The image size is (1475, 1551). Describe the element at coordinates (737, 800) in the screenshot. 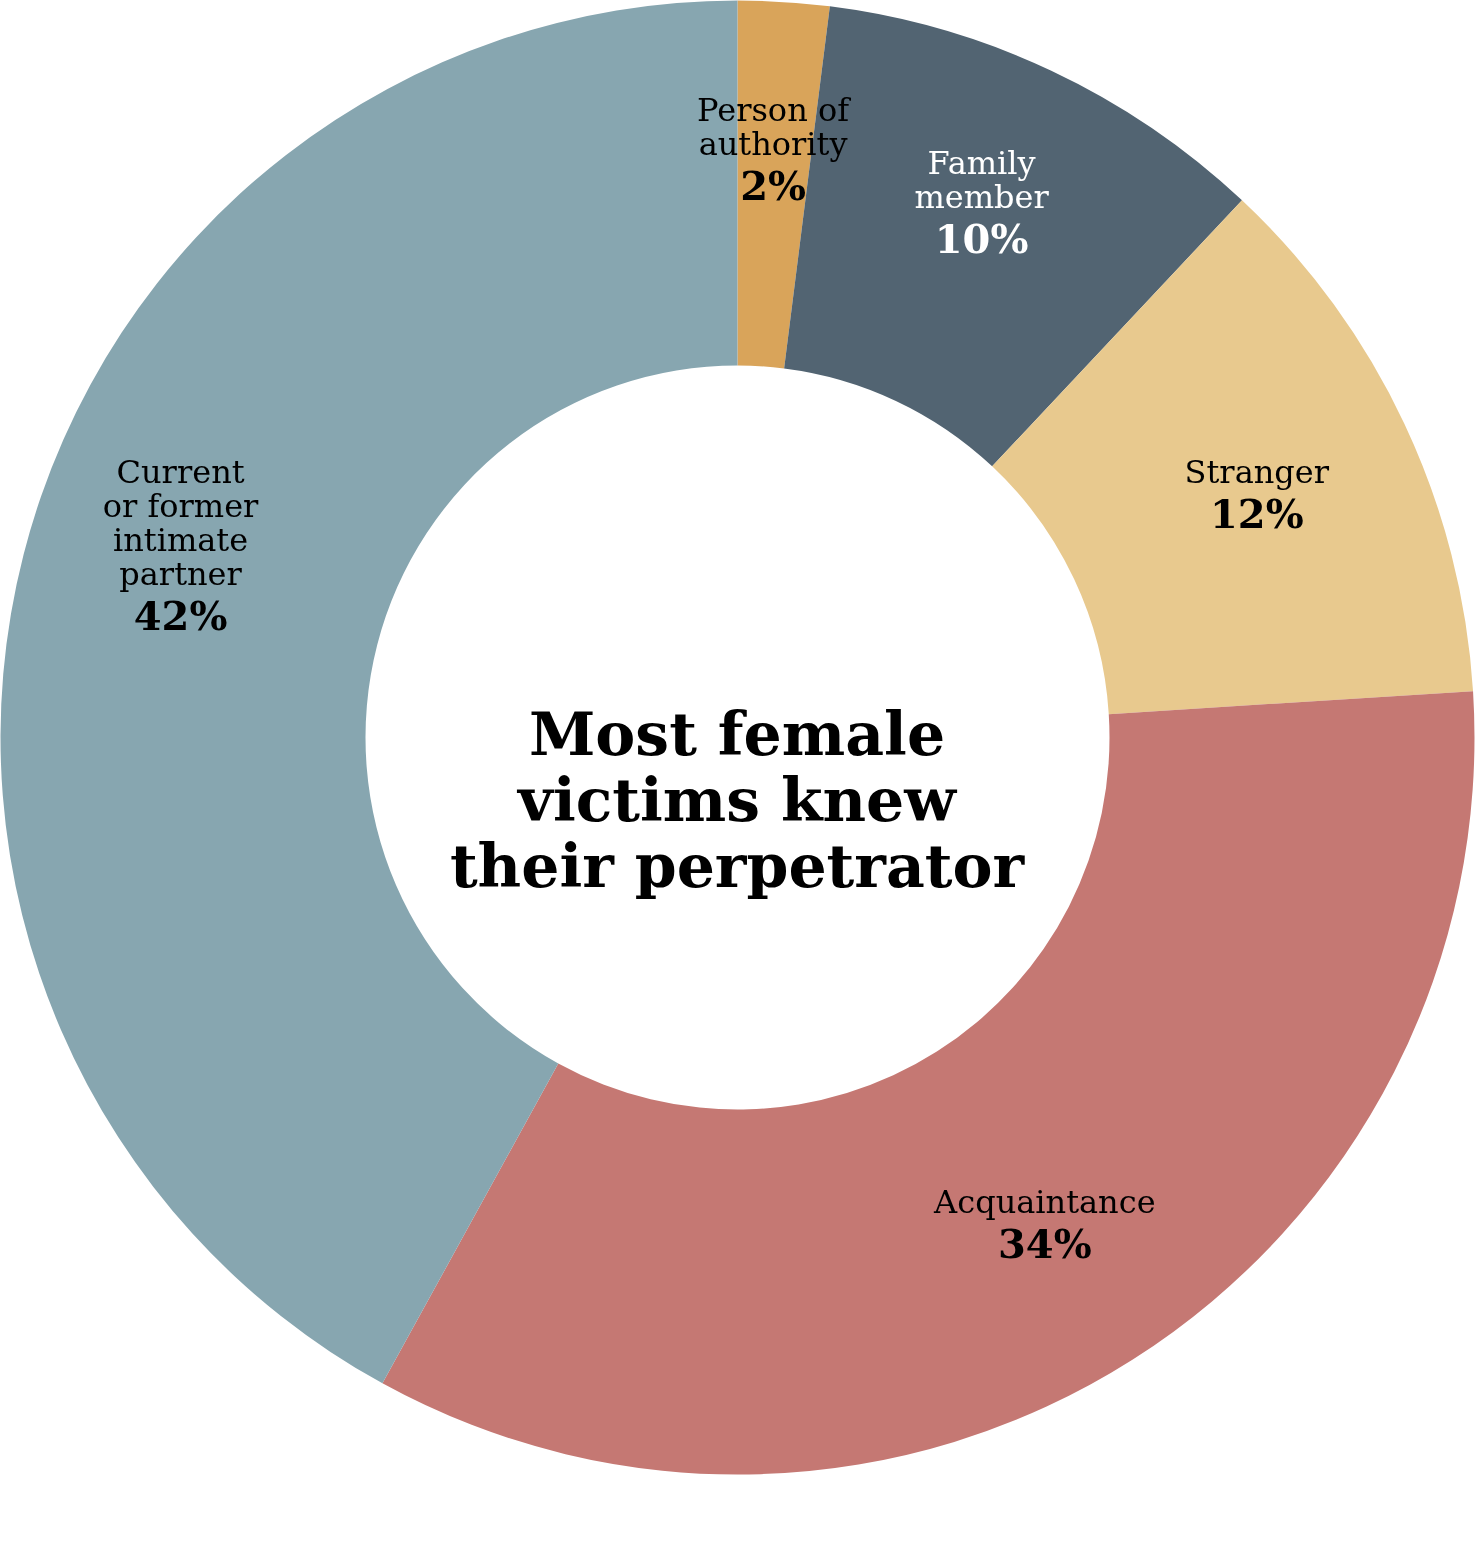

I see `text: Most female victims knew their perpetrator` at that location.